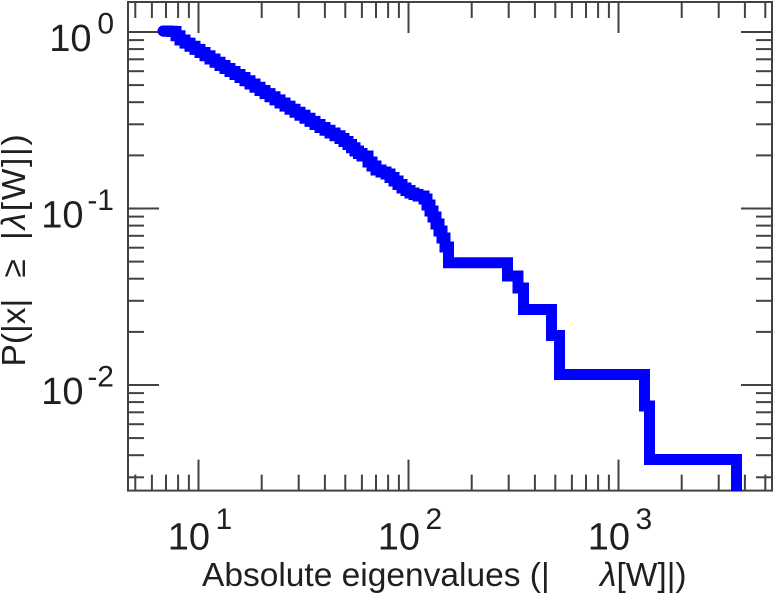 This screenshot has height=600, width=775. I want to click on svg-text: 1, so click(224, 519).